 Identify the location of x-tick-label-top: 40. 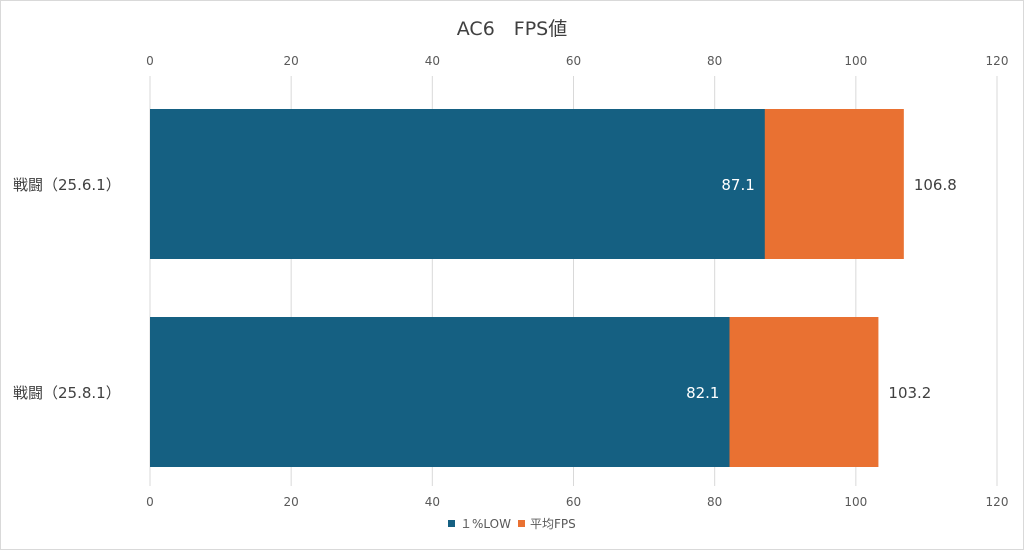
(432, 61).